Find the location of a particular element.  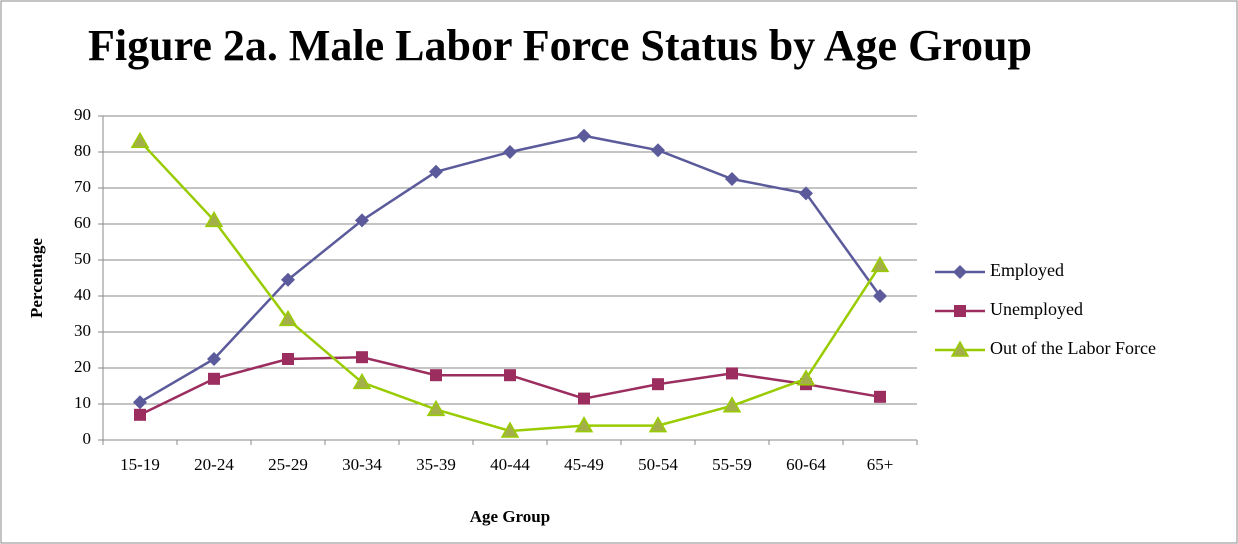

legend-label: Unemployed is located at coordinates (1036, 309).